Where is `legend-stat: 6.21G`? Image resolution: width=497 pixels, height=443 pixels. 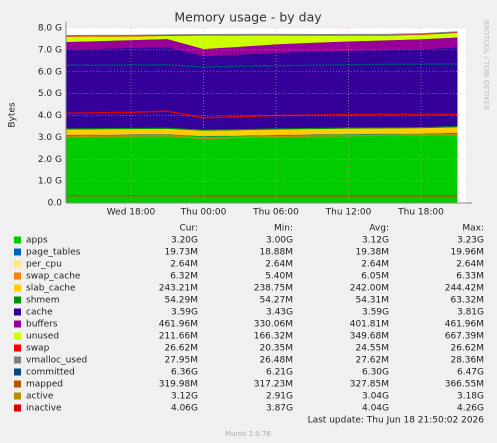
legend-stat: 6.21G is located at coordinates (279, 373).